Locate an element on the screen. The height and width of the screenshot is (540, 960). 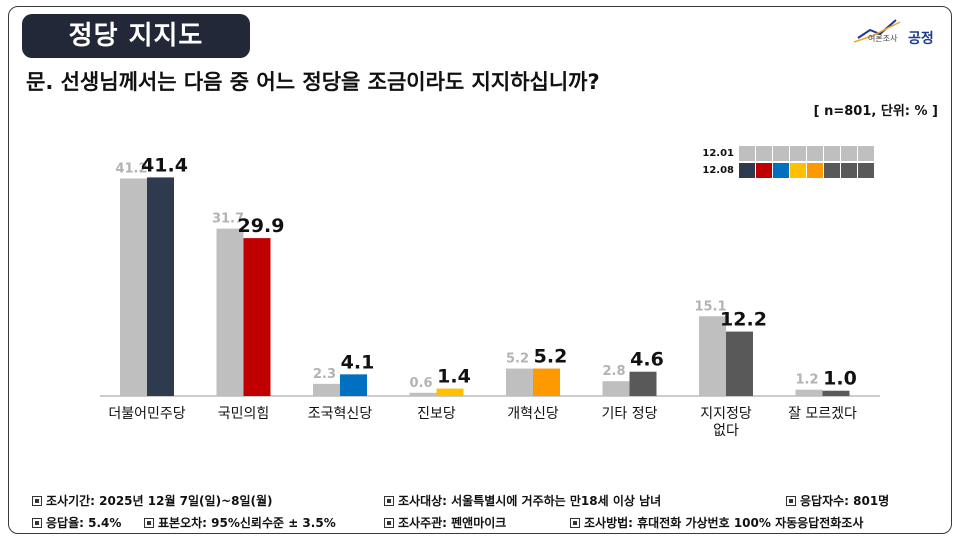
data-label-current: 41.4 is located at coordinates (164, 165).